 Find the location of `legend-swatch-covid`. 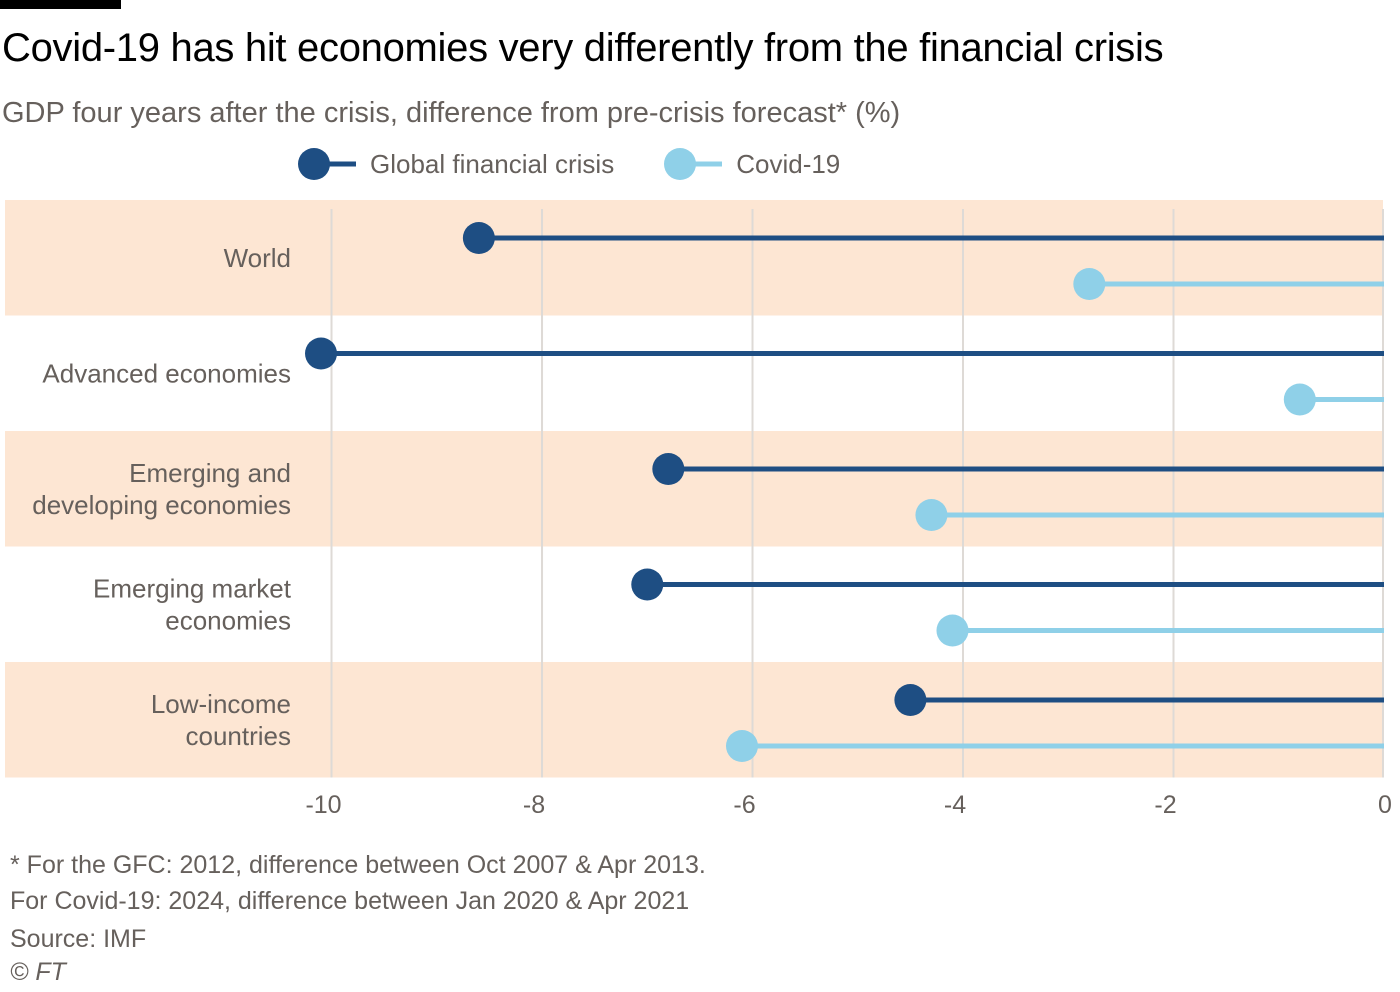

legend-swatch-covid is located at coordinates (693, 164).